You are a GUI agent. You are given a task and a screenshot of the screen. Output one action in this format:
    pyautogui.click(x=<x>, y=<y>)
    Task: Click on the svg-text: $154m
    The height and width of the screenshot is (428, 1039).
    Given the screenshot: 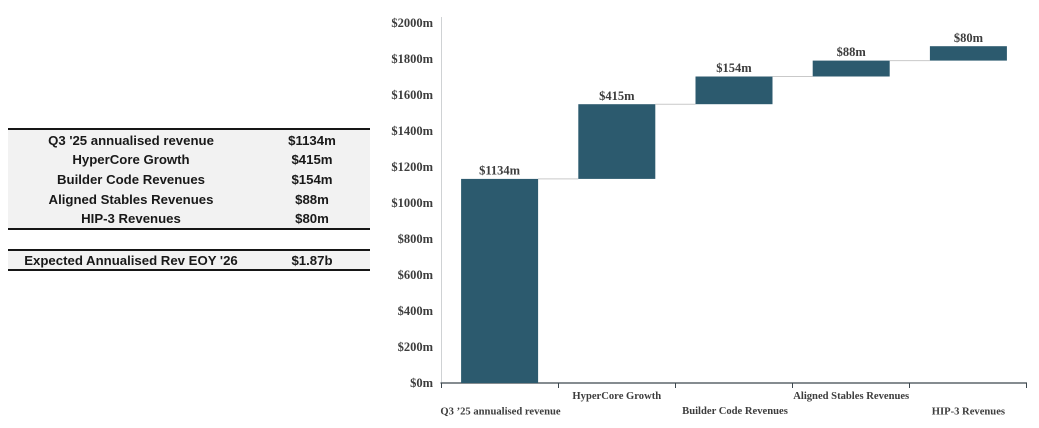 What is the action you would take?
    pyautogui.click(x=734, y=68)
    